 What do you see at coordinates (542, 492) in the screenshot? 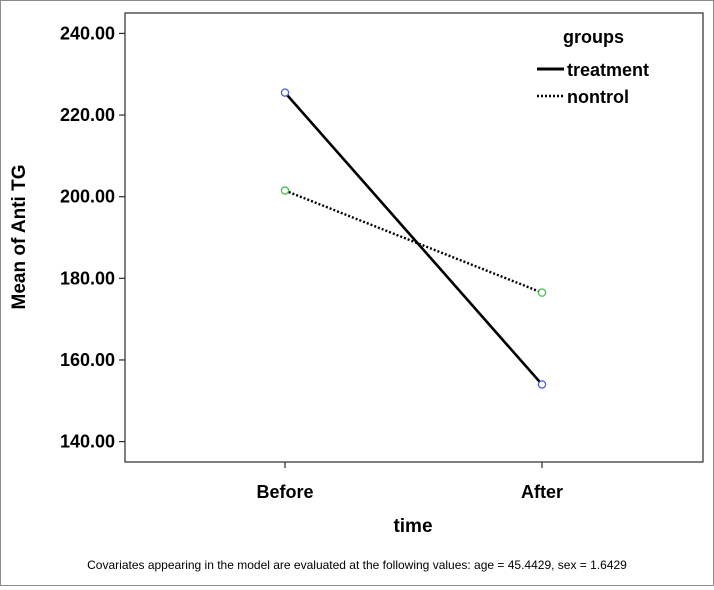
I see `x-tick-label: After` at bounding box center [542, 492].